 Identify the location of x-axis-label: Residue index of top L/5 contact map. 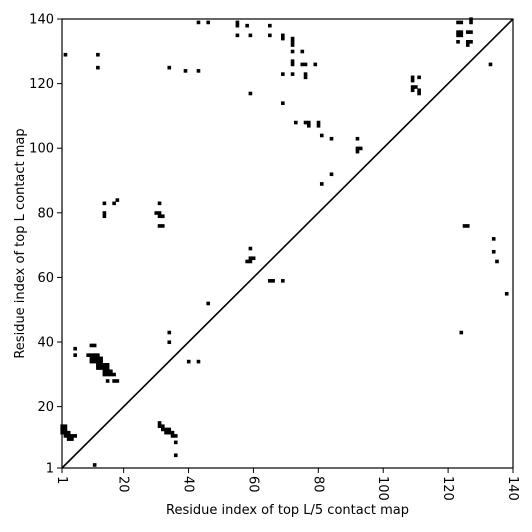
(287, 510).